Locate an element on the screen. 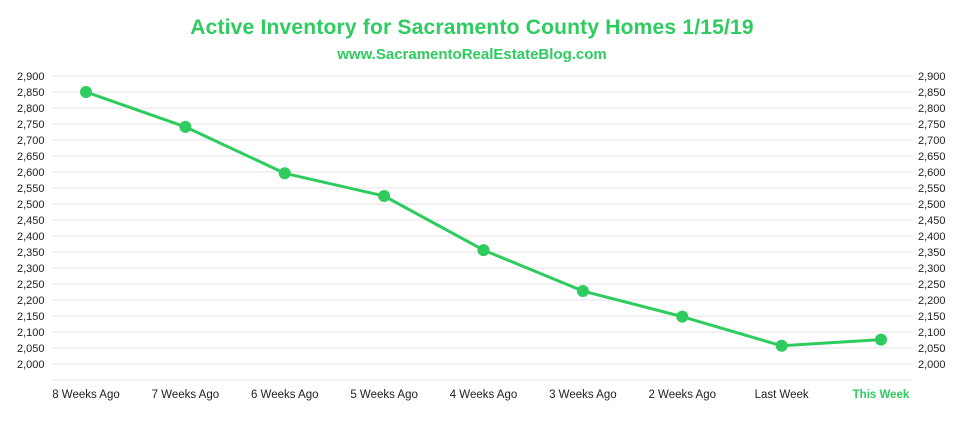  y-tick-label-right: 2,850 is located at coordinates (932, 93).